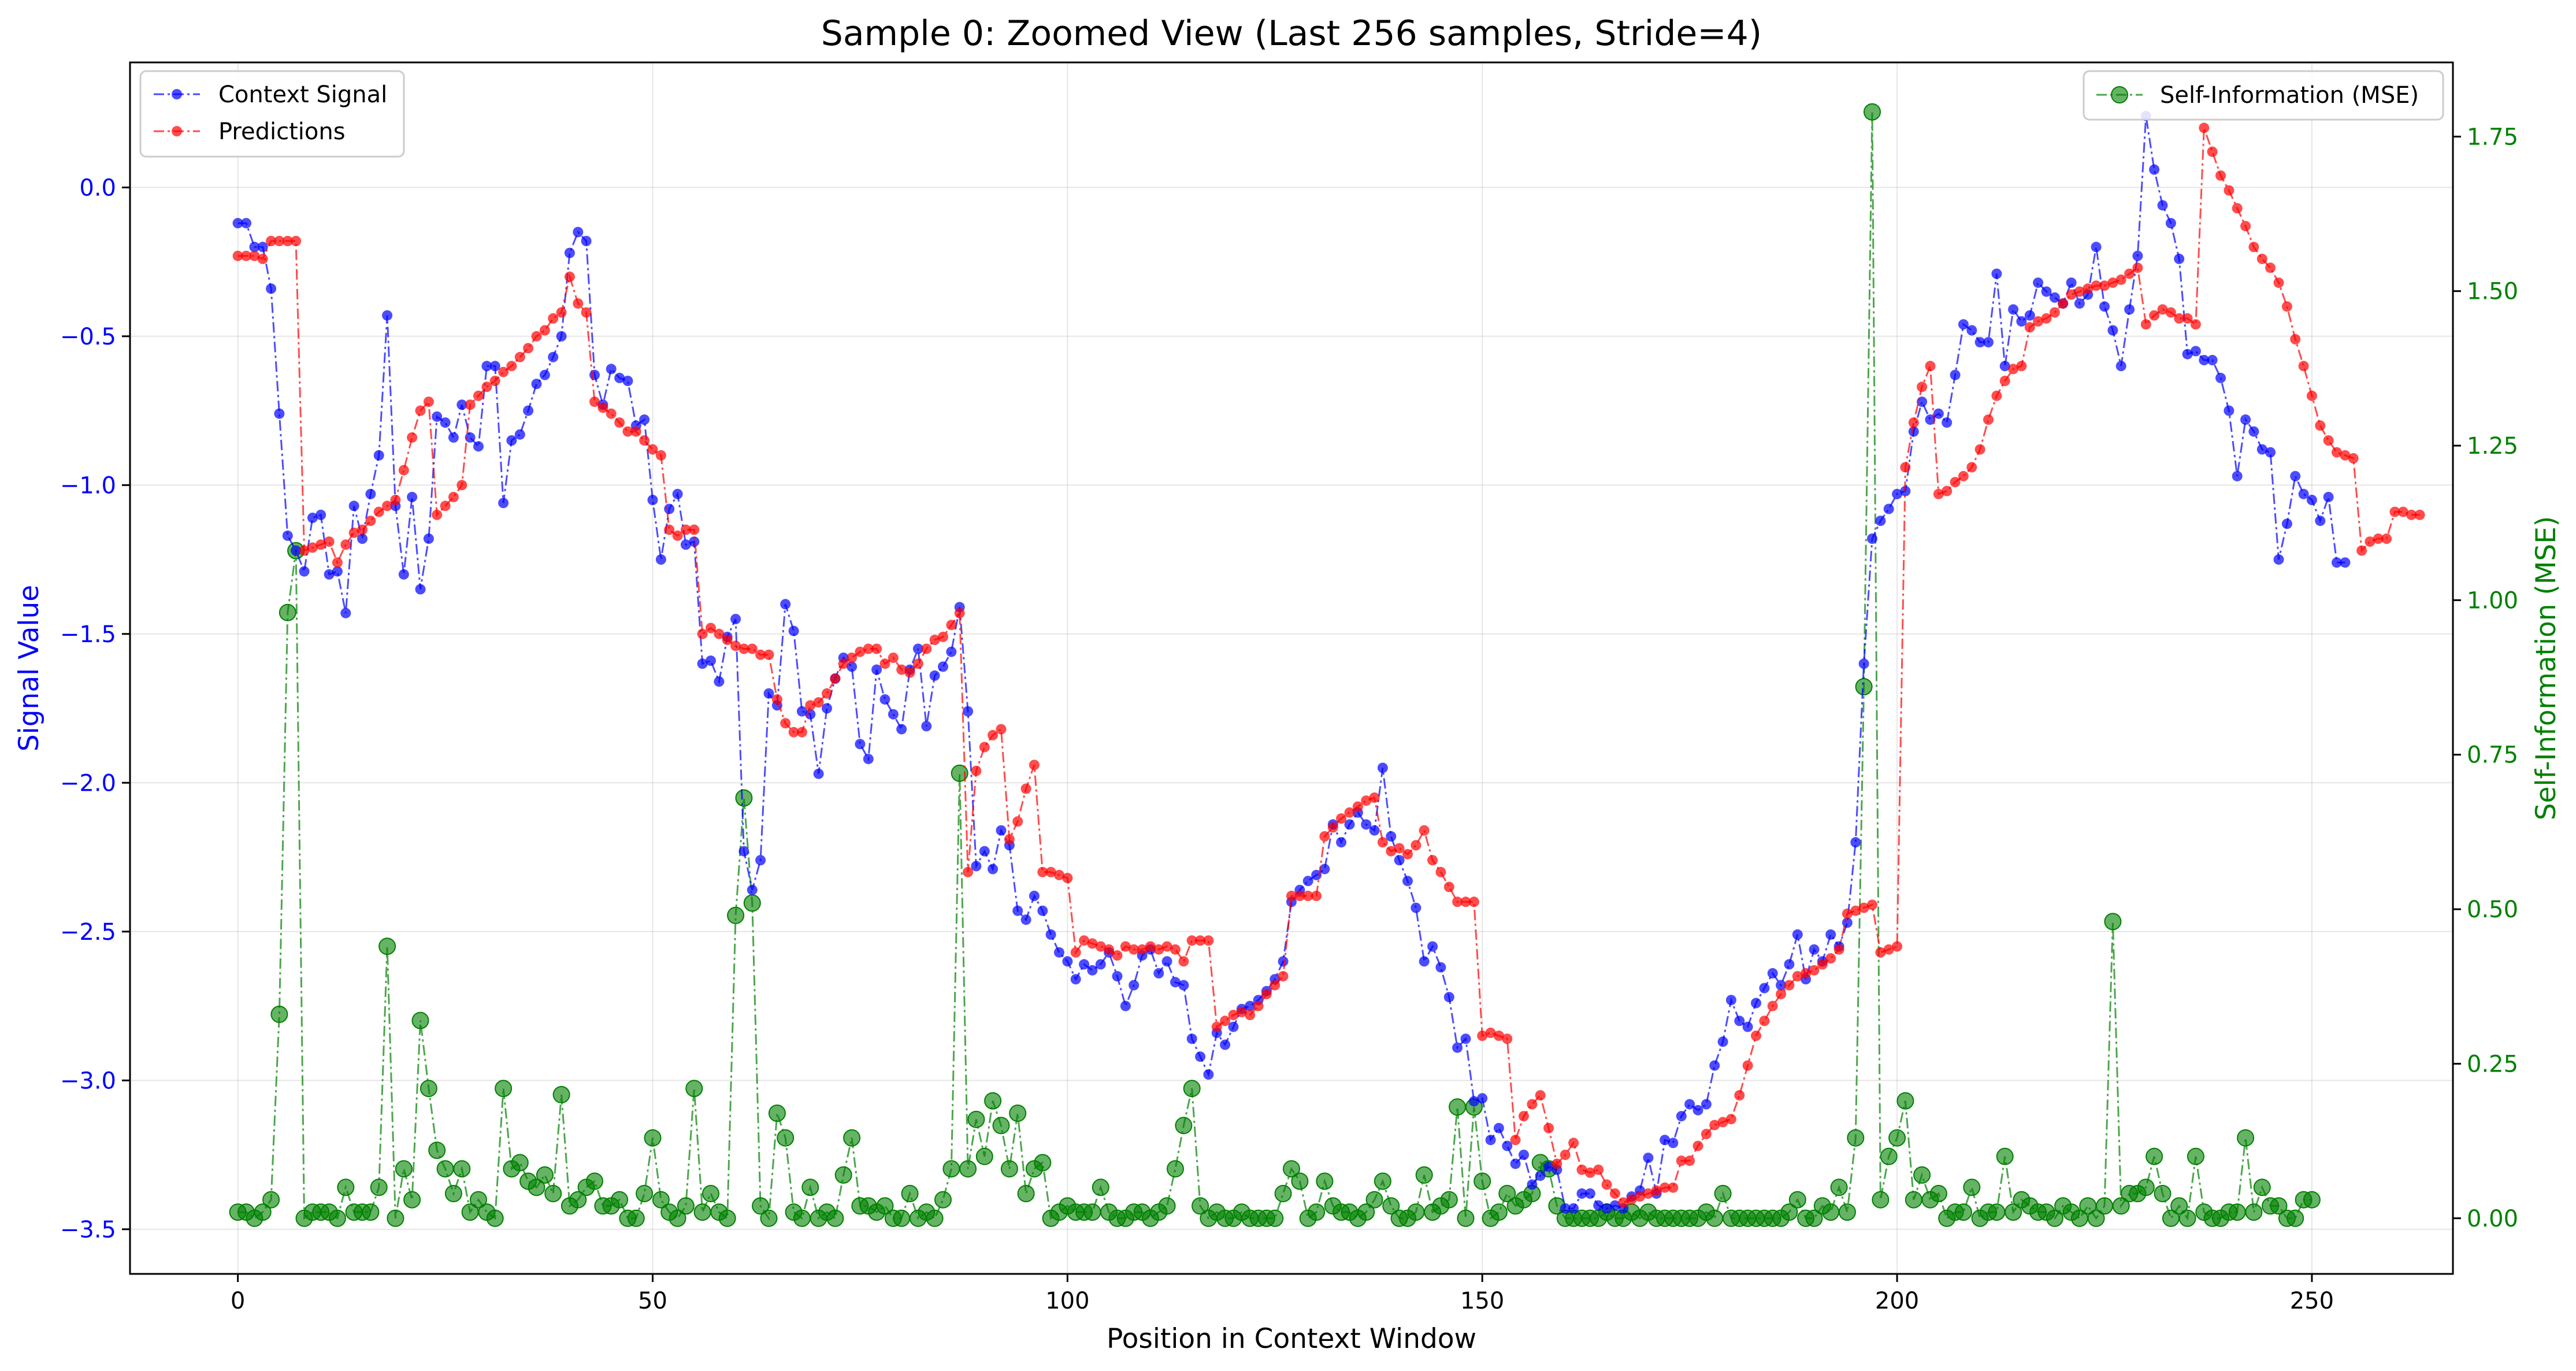  I want to click on x-tick-label: 50, so click(653, 1301).